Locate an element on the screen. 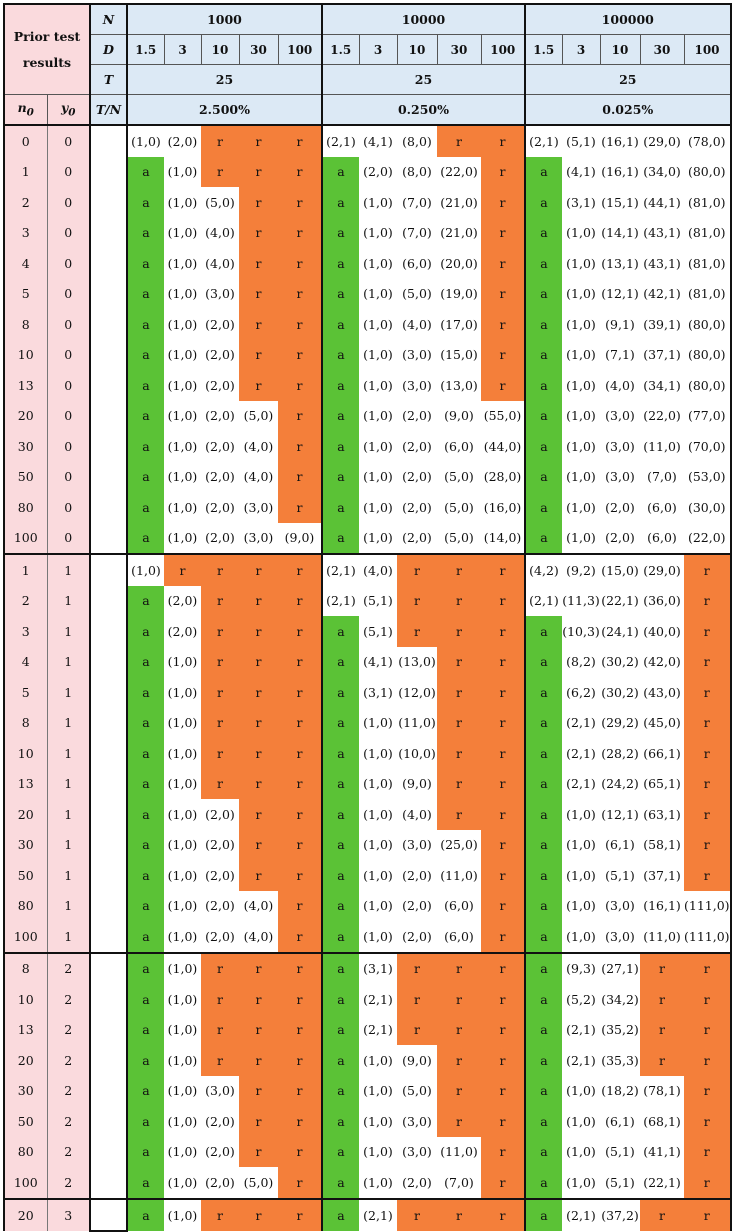  result-cell: (8,2) is located at coordinates (581, 661).